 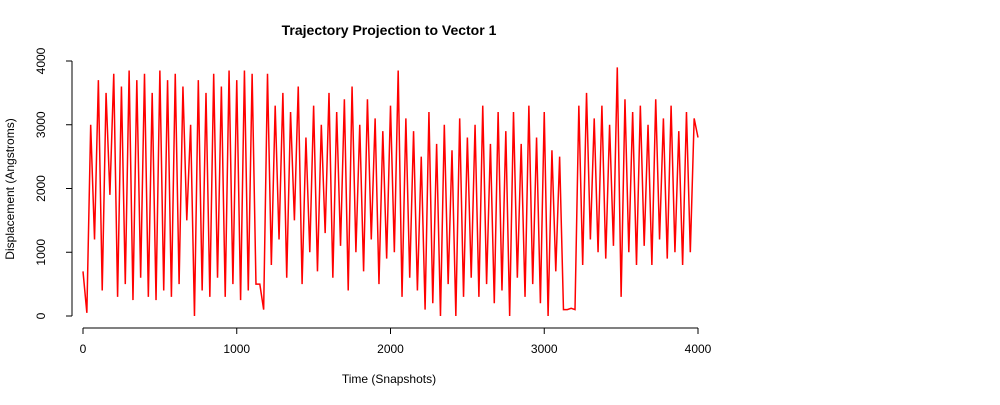 I want to click on y-tick-label: 0, so click(x=41, y=315).